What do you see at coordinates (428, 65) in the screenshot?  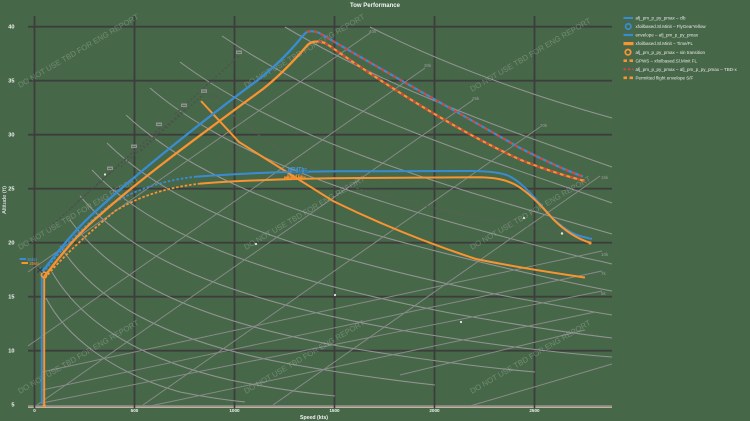 I see `svg-text: 30k` at bounding box center [428, 65].